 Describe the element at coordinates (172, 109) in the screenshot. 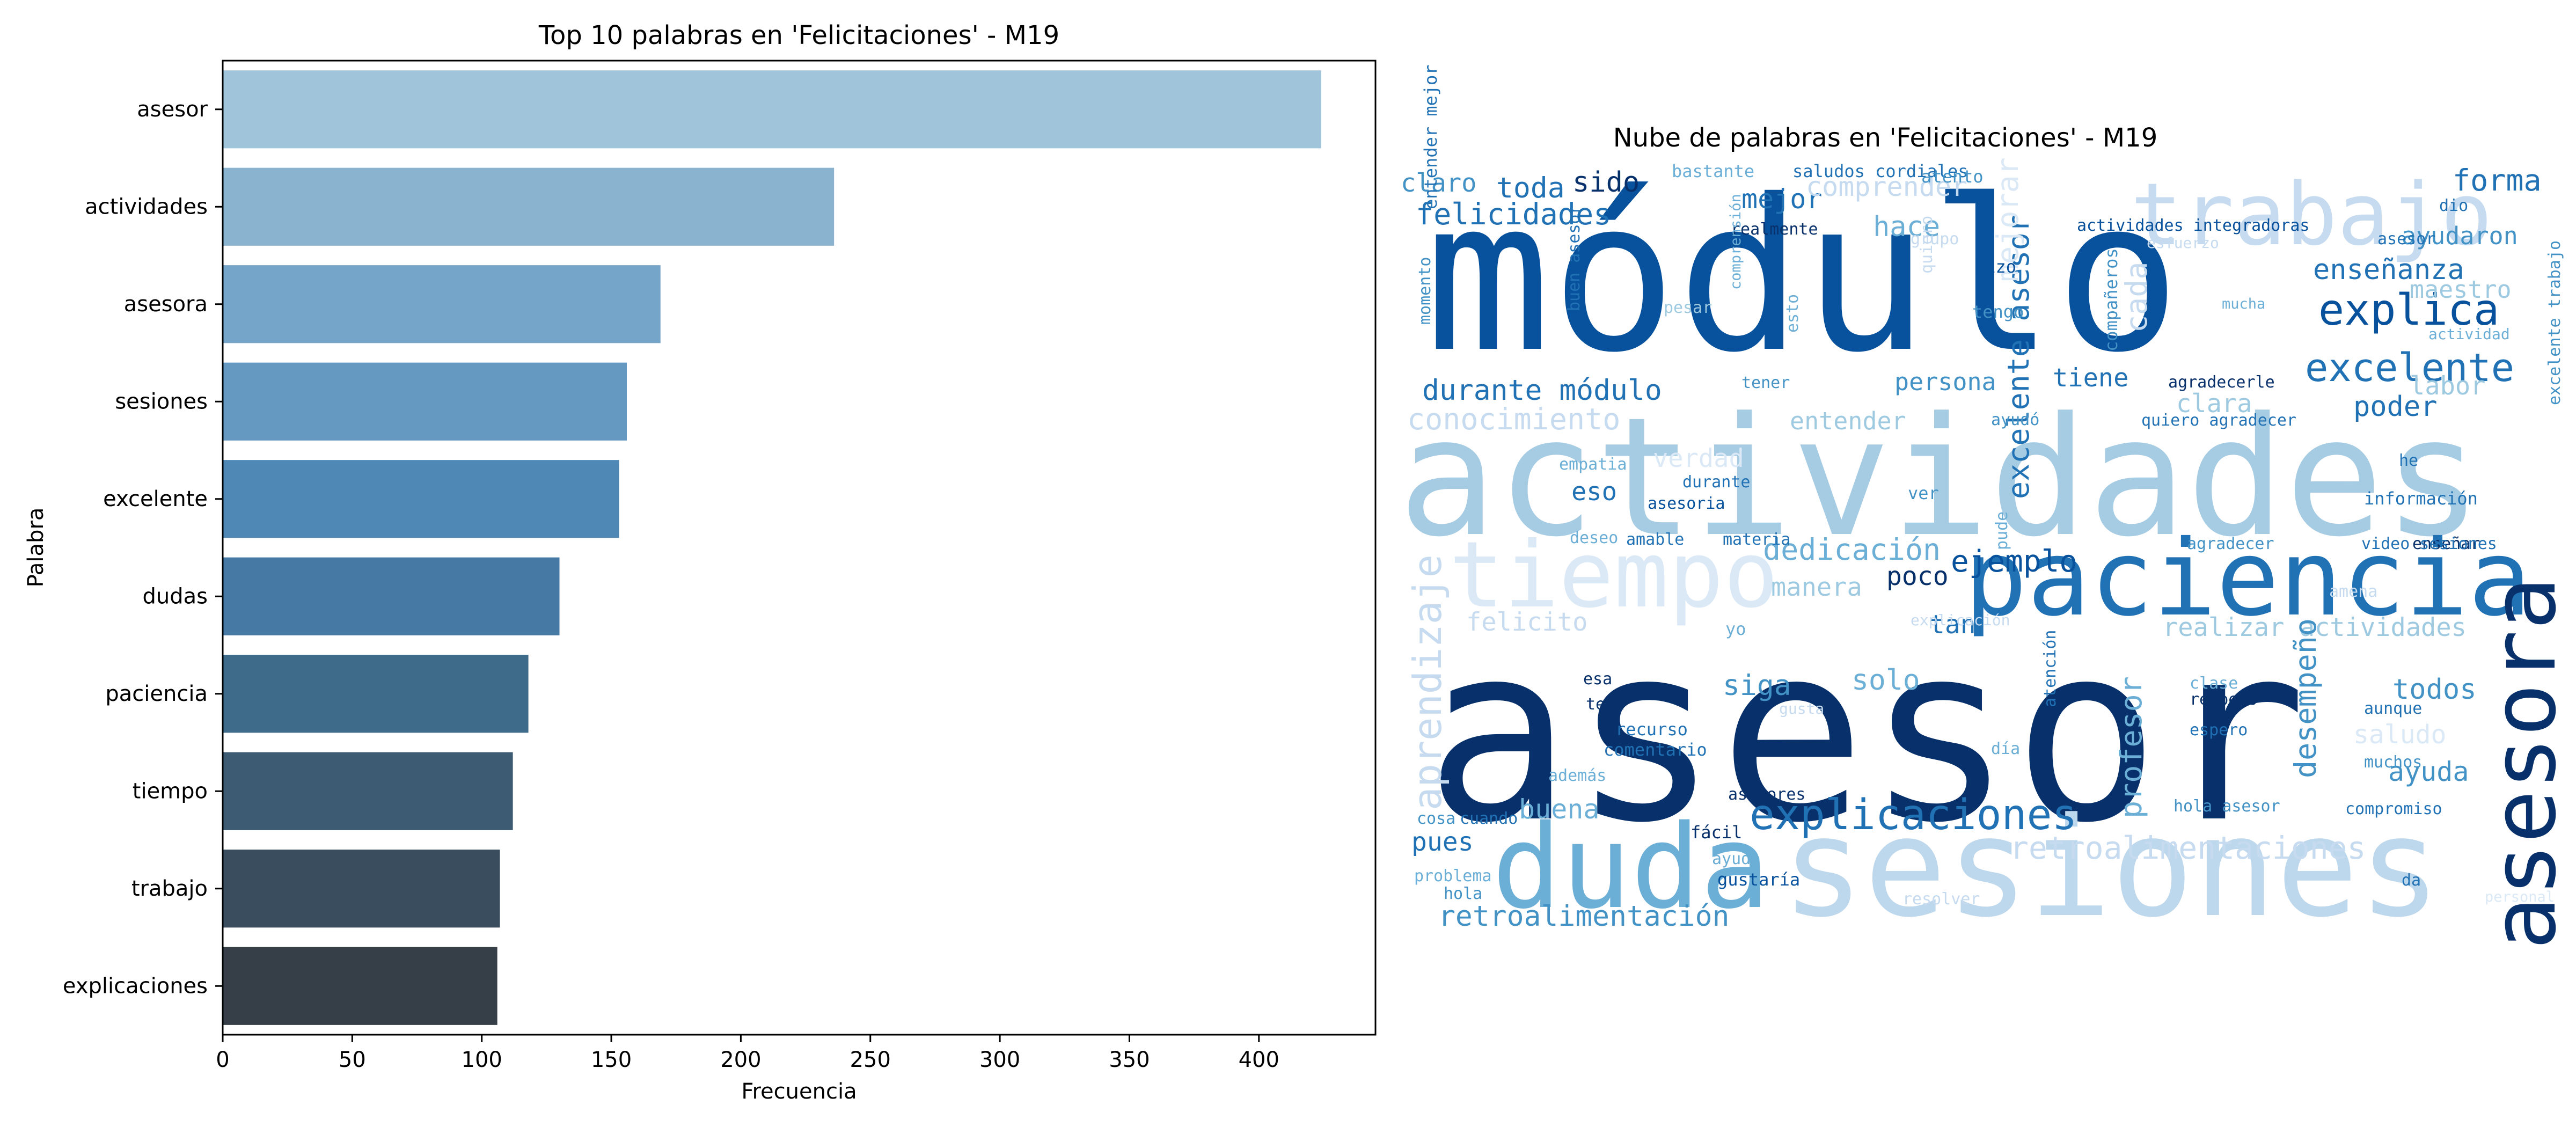

I see `y-tick-label-asesor: asesor` at that location.